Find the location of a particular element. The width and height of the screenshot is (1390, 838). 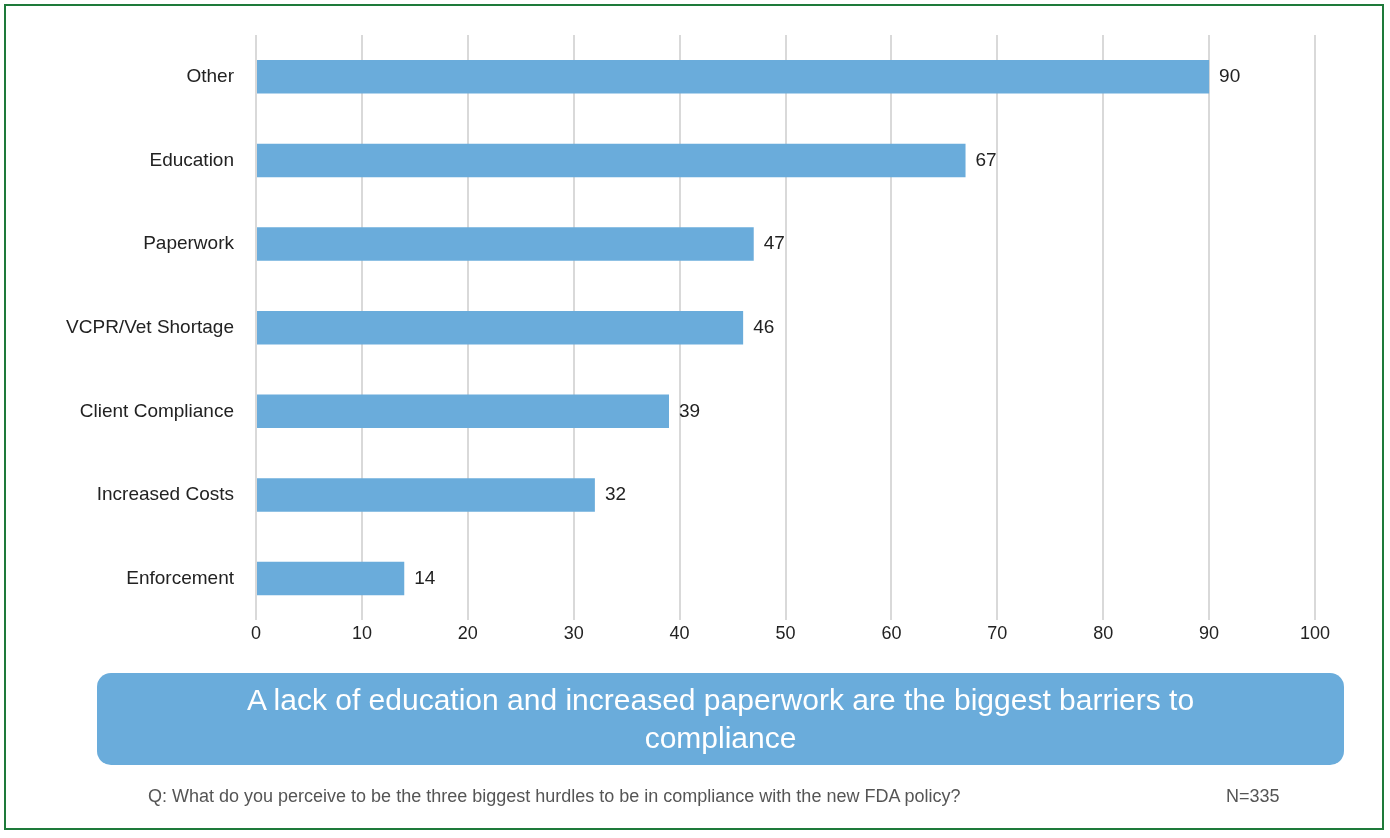

x-tick-label: 10 is located at coordinates (361, 633).